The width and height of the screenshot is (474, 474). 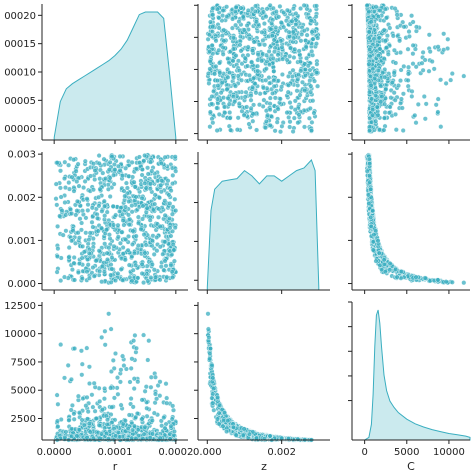 What do you see at coordinates (262, 223) in the screenshot?
I see `panel-z-z` at bounding box center [262, 223].